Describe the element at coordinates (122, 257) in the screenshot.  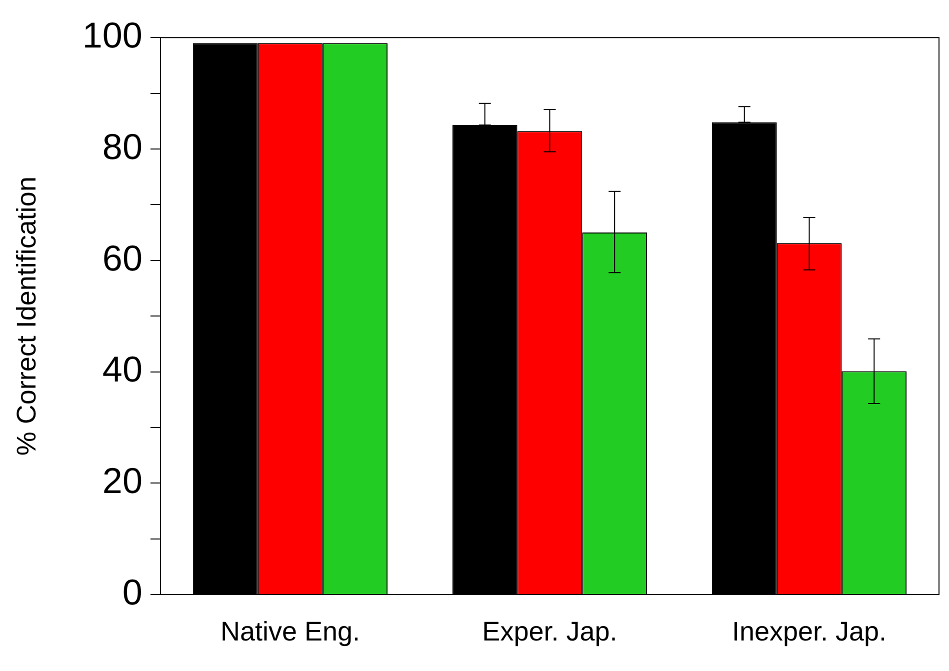
I see `y-tick-label: 60` at that location.